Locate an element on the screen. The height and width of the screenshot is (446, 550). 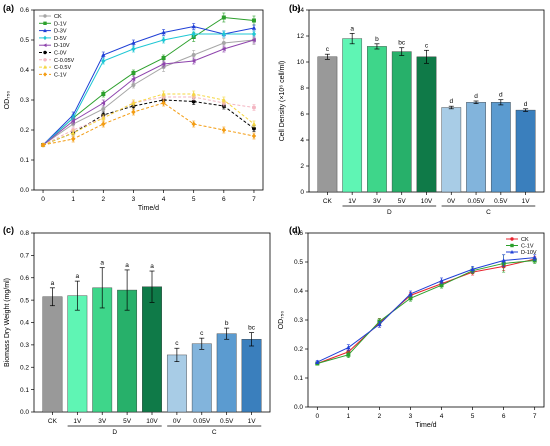
significance-label: c is located at coordinates (177, 343).